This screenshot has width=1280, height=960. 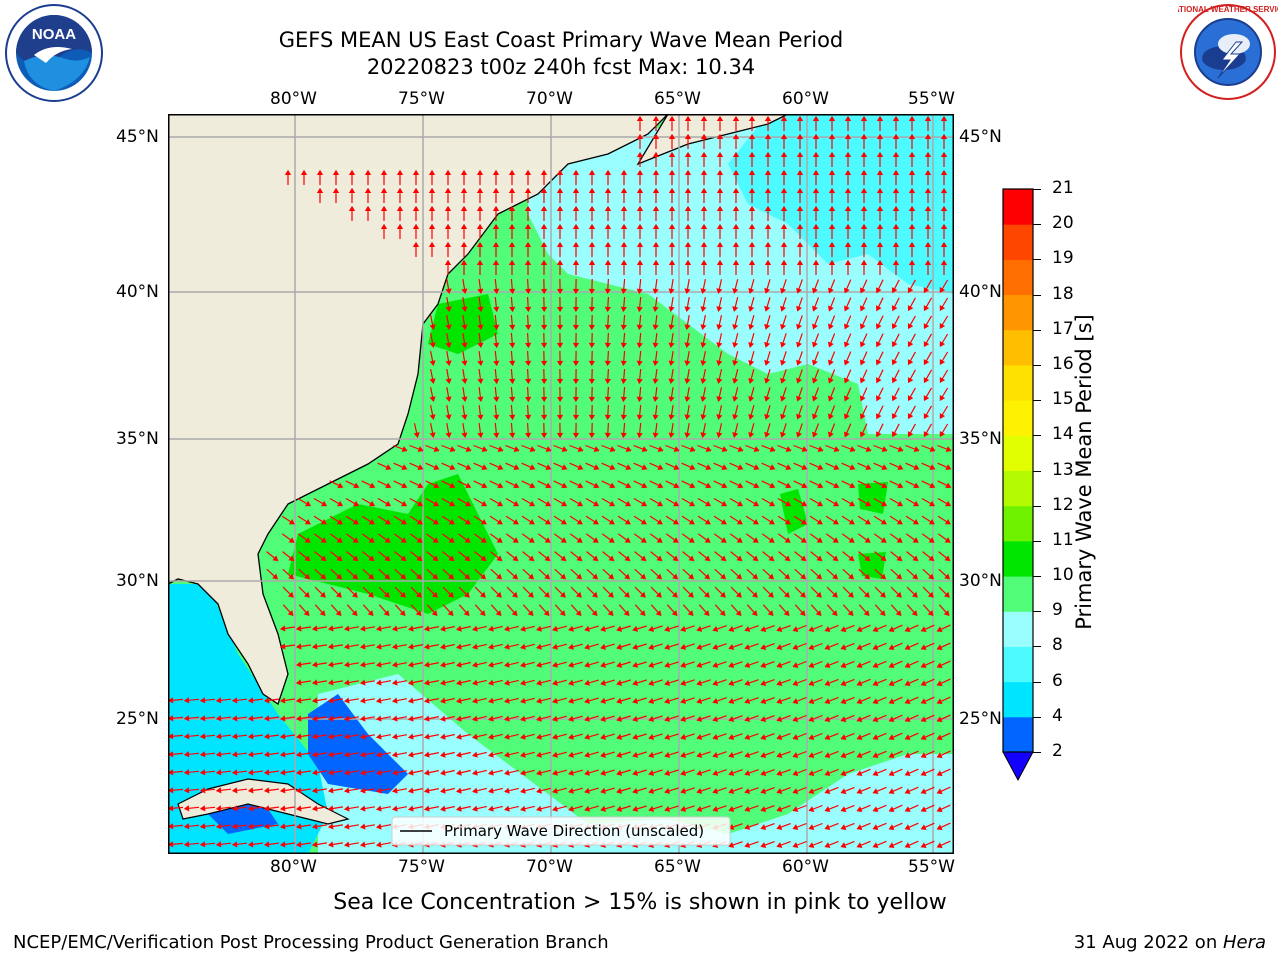 I want to click on lon-label-top-75w: 75°W, so click(x=421, y=99).